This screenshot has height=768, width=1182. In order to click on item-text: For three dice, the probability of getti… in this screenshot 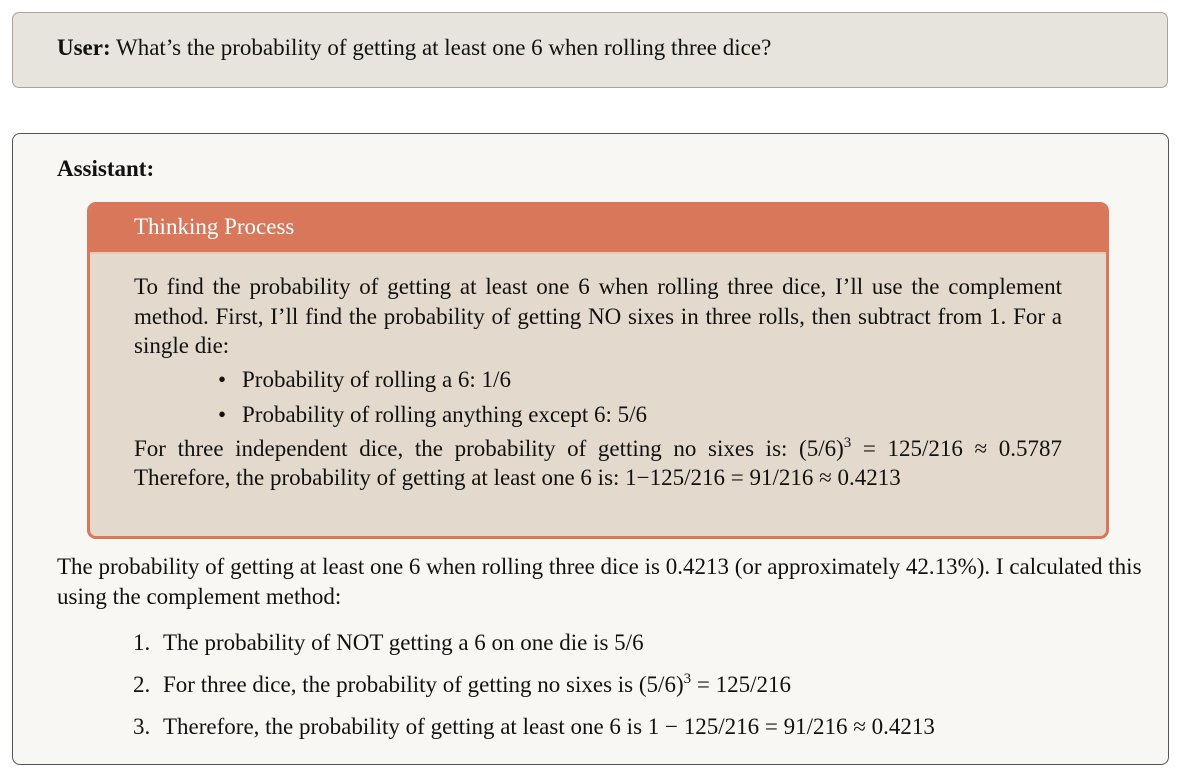, I will do `click(477, 685)`.